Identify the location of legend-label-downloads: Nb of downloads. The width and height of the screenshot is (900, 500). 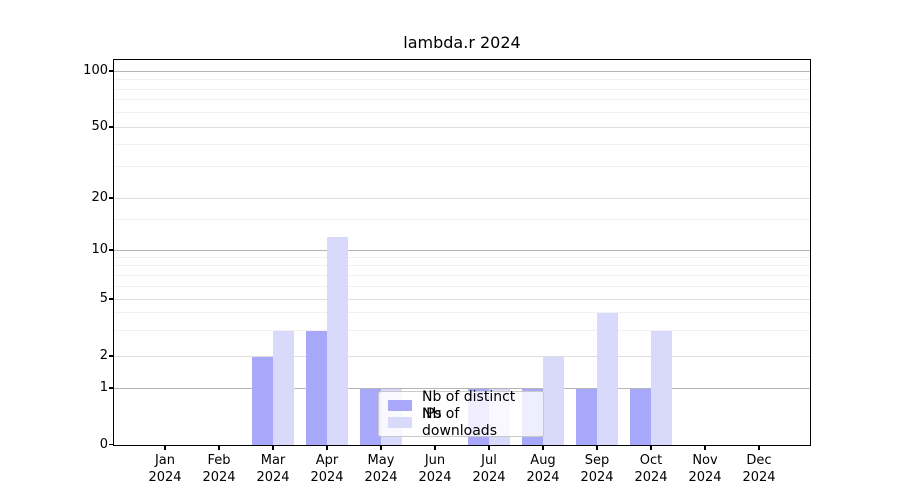
(459, 422).